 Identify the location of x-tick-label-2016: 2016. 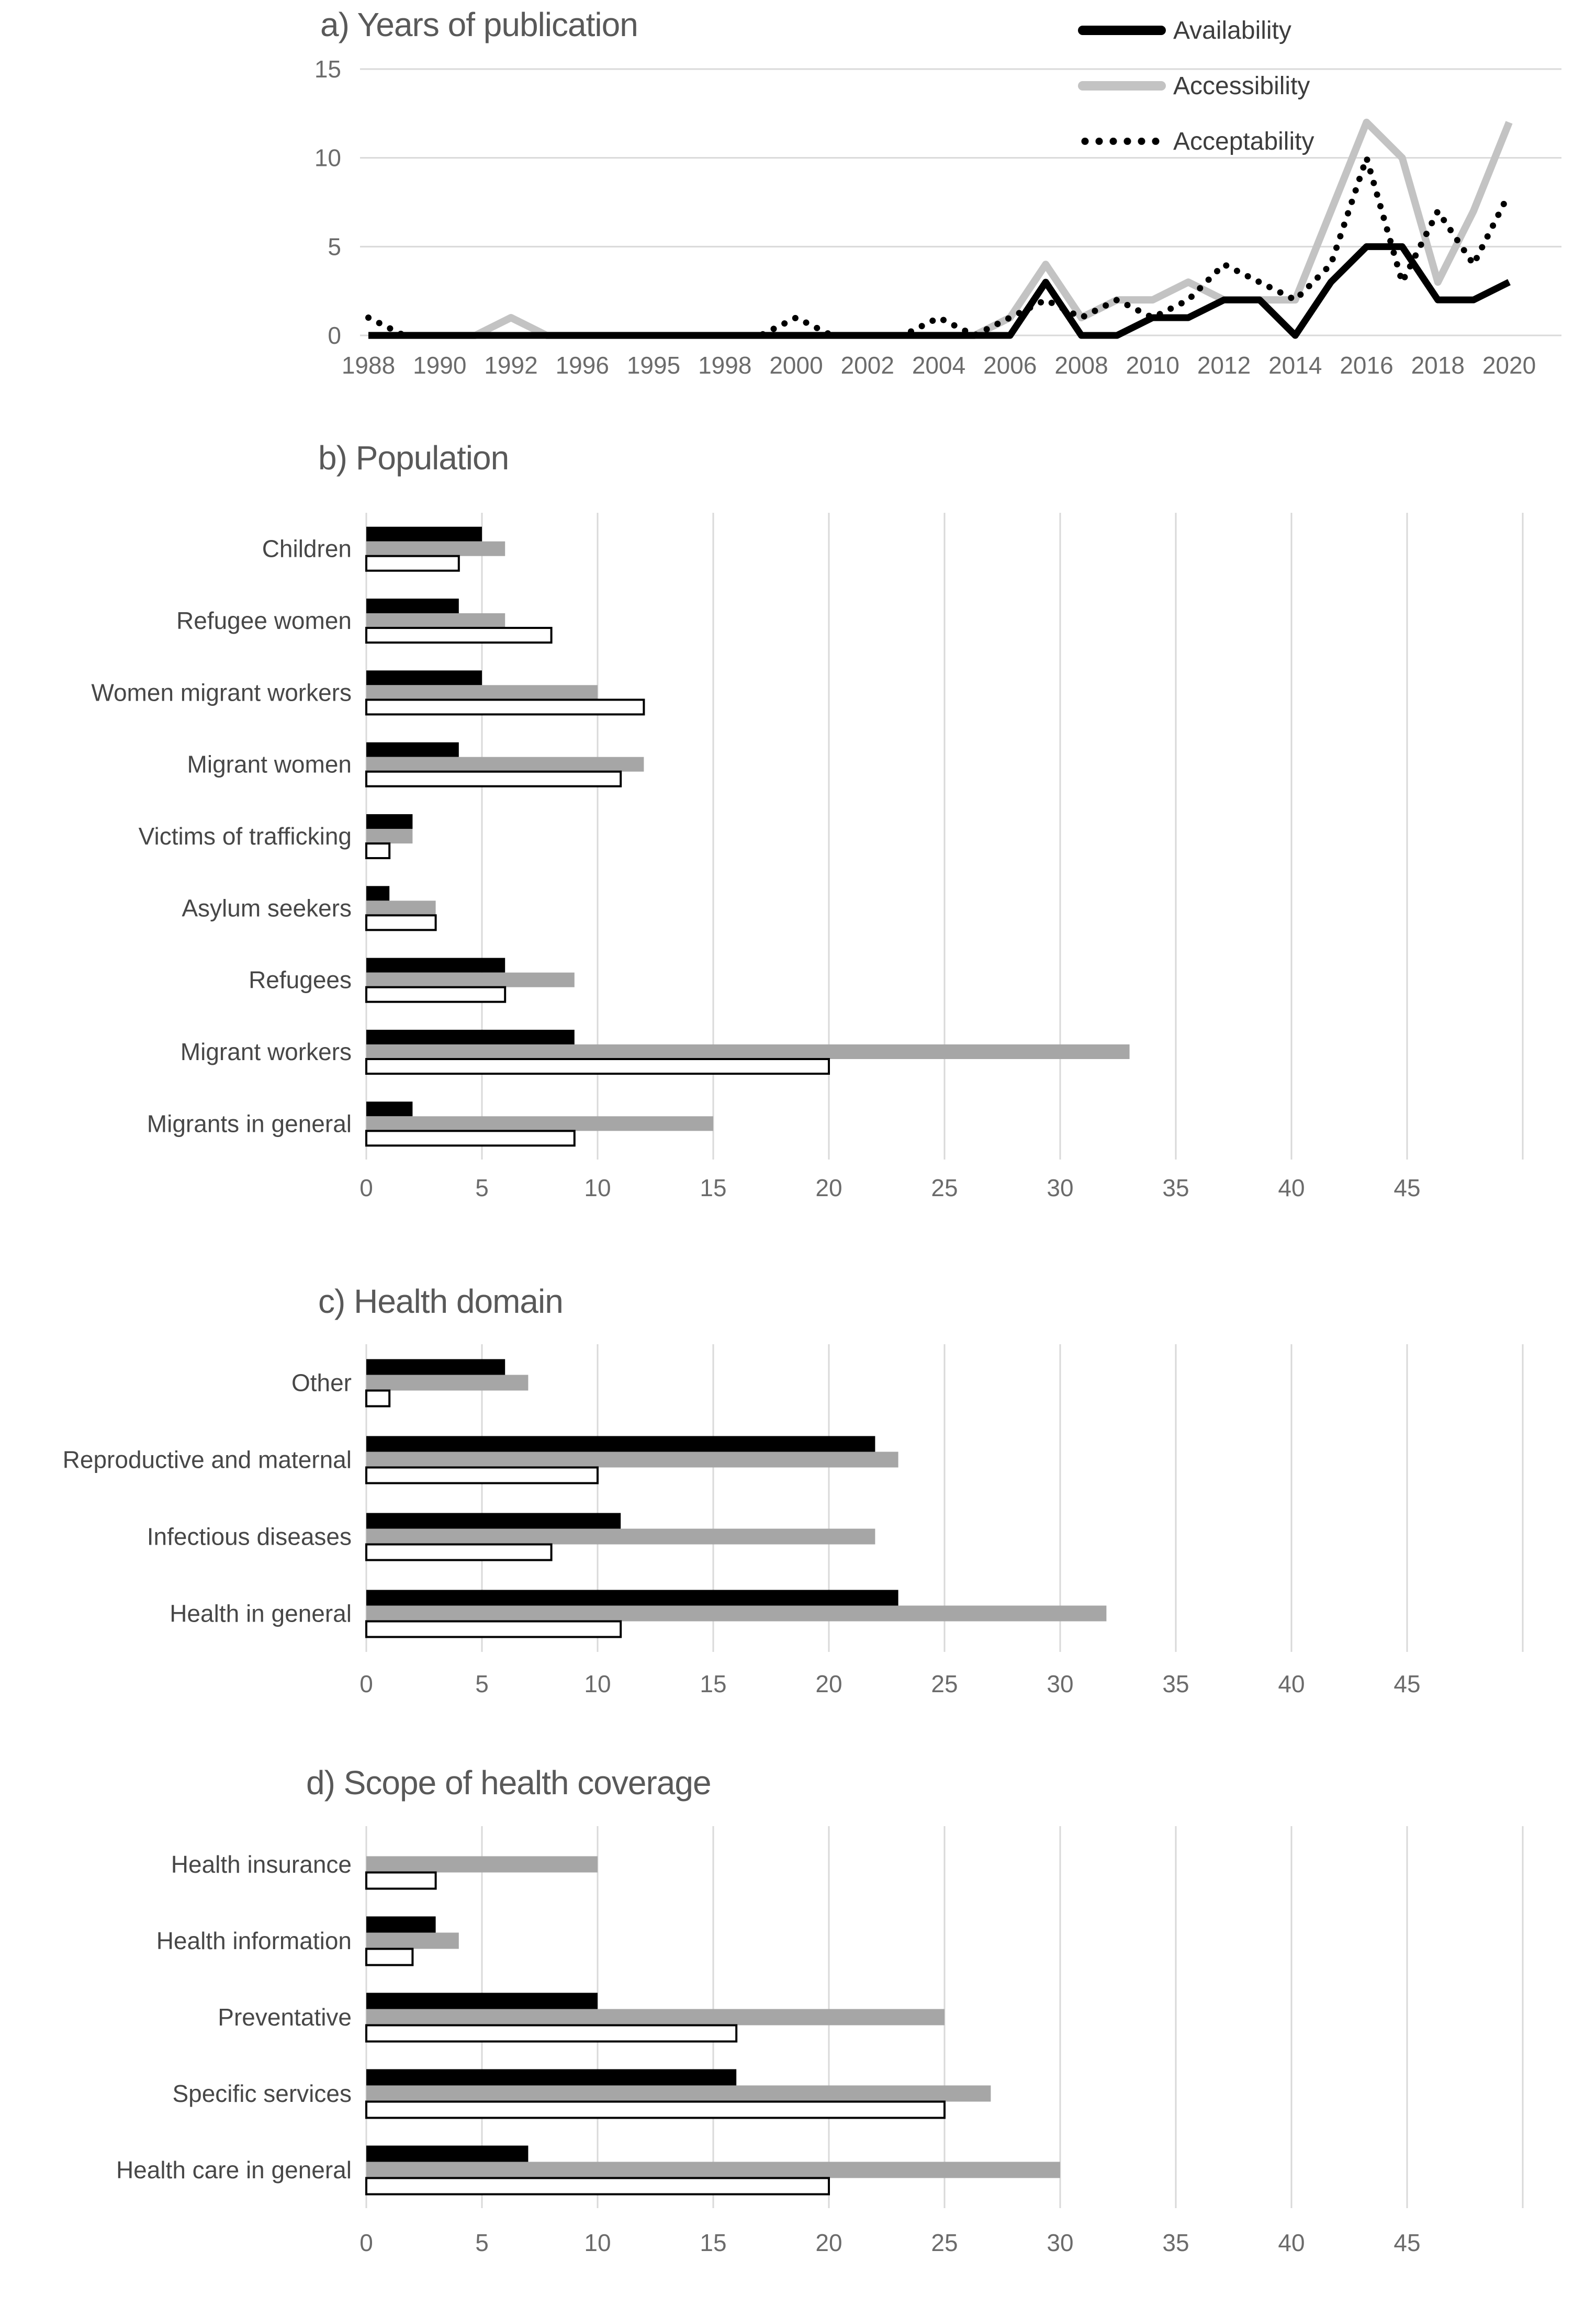
(1366, 365).